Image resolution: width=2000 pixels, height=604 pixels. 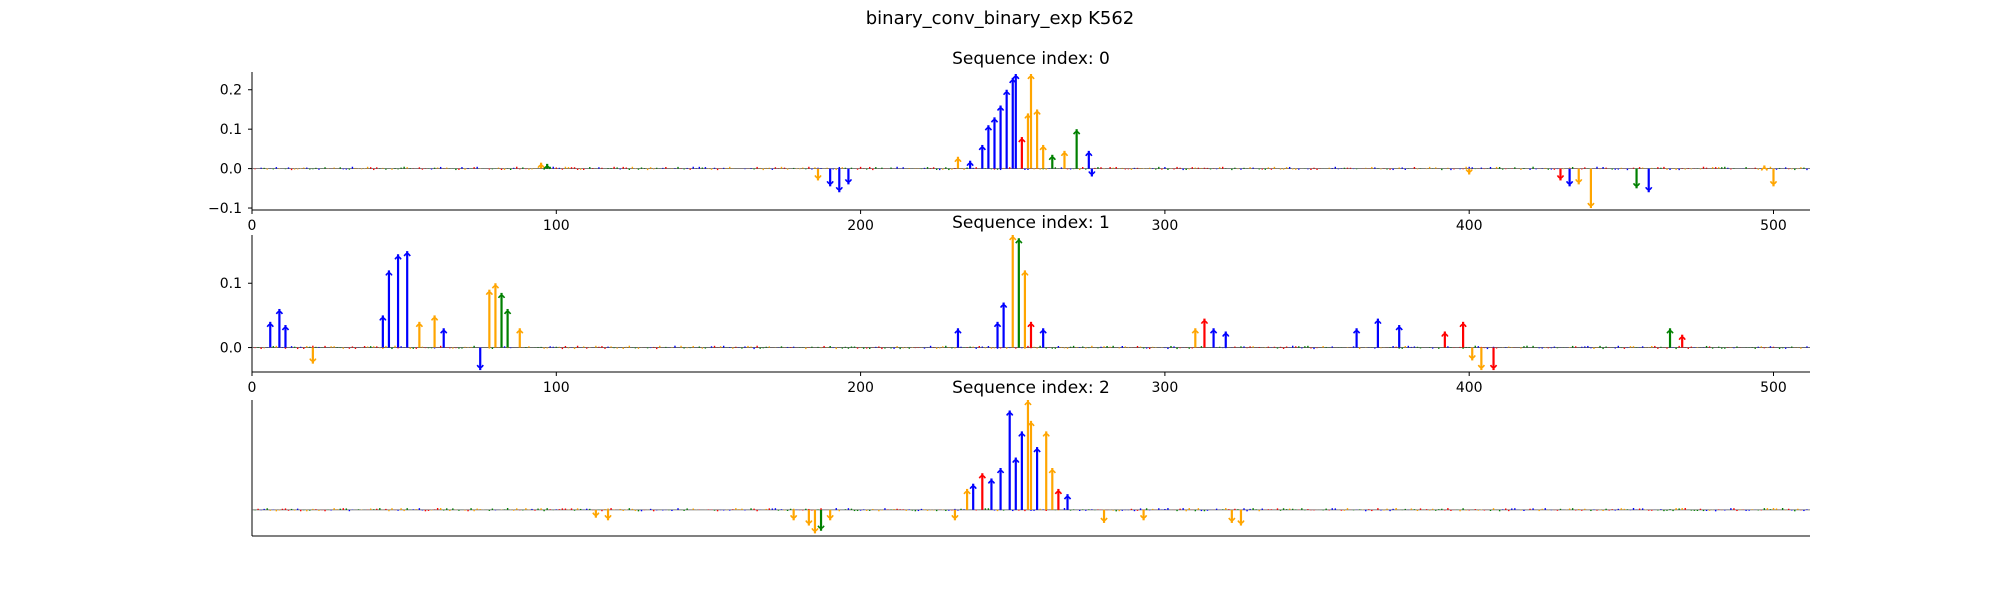 I want to click on x-tick-label: 100, so click(x=556, y=226).